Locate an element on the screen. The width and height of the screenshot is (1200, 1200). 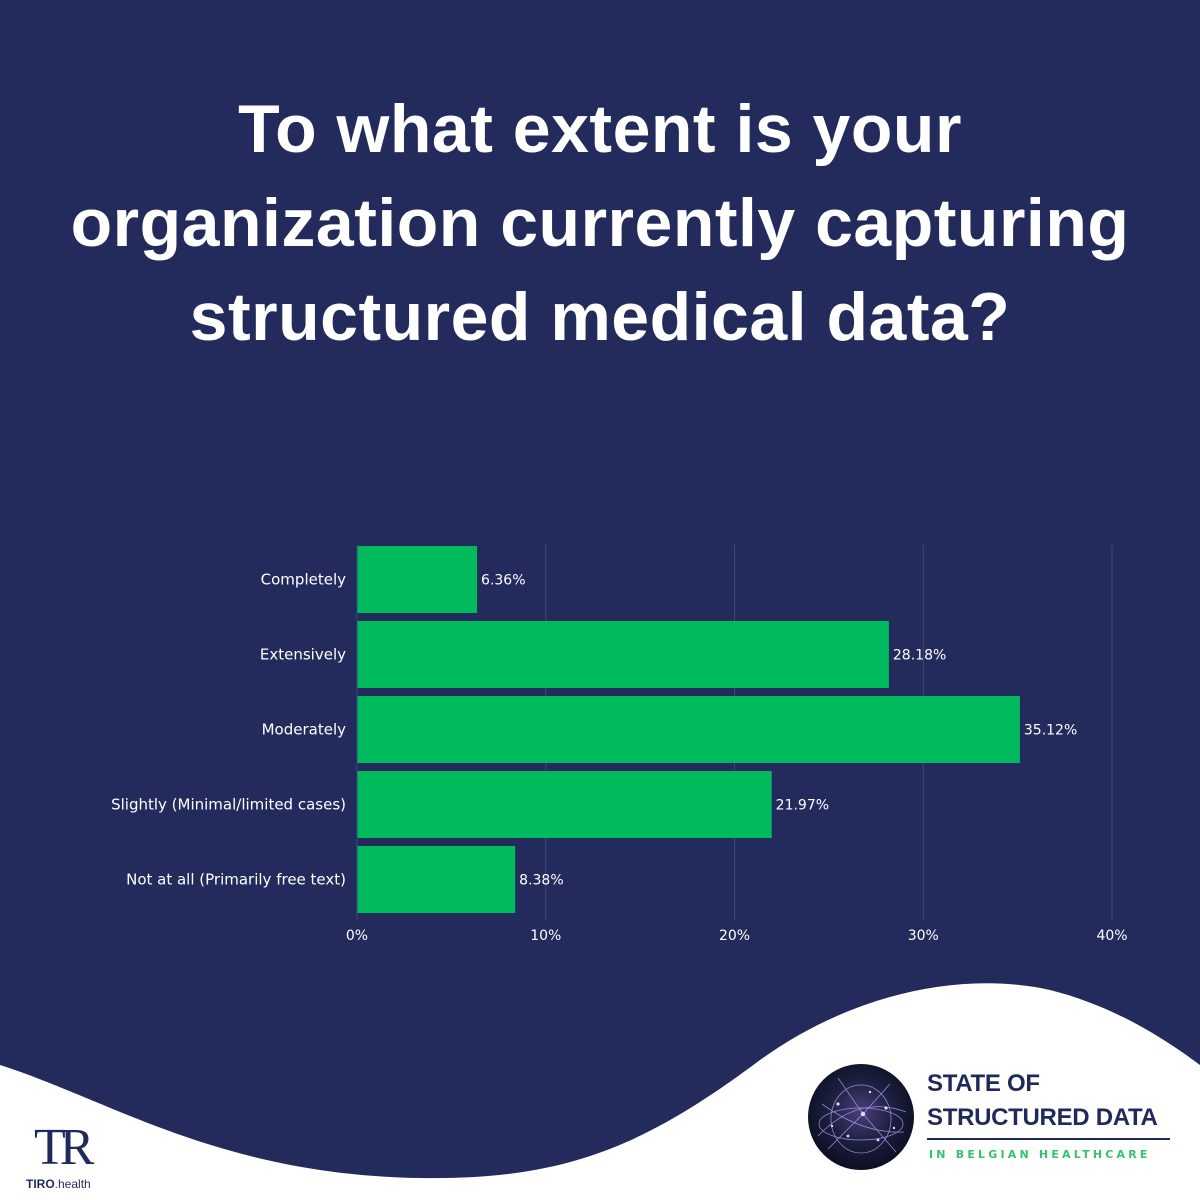
data-label: 8.38% is located at coordinates (541, 881).